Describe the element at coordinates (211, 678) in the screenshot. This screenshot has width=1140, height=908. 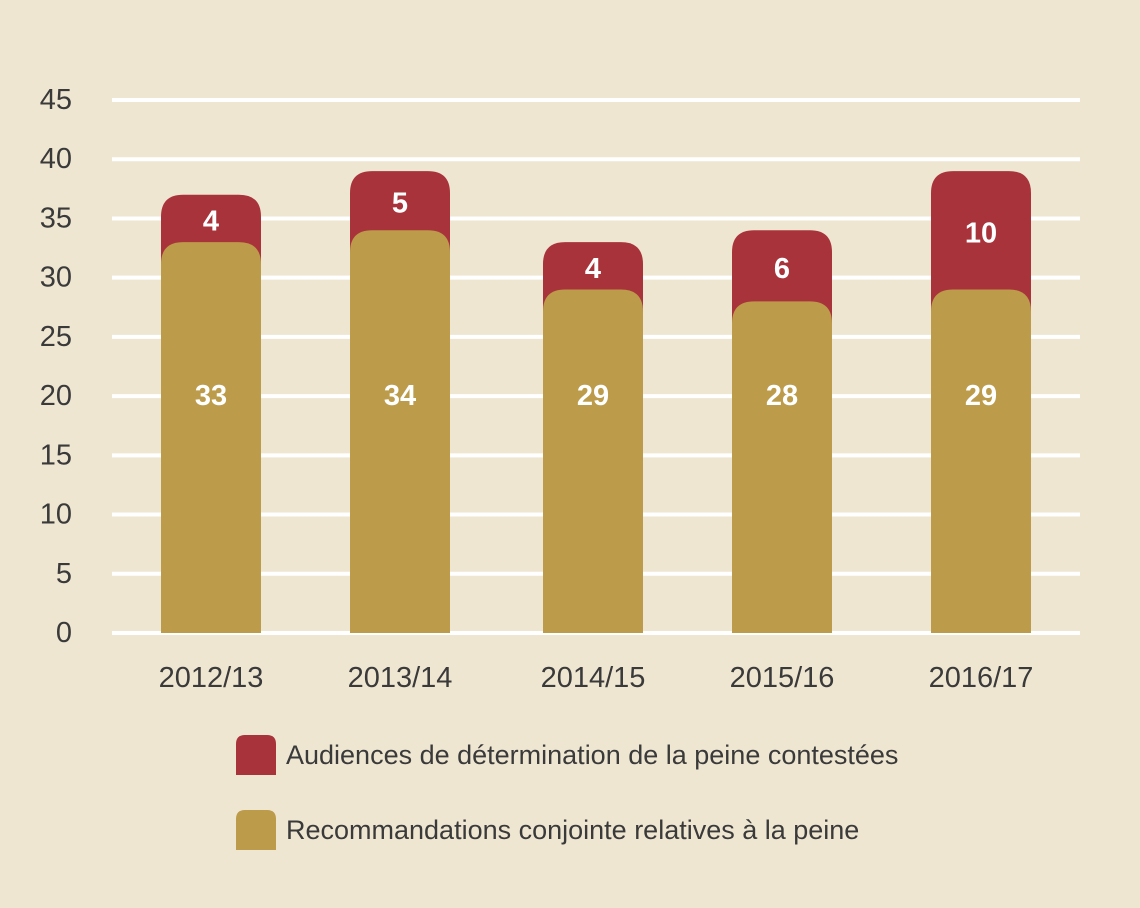
I see `x-tick-label: 2012/13` at that location.